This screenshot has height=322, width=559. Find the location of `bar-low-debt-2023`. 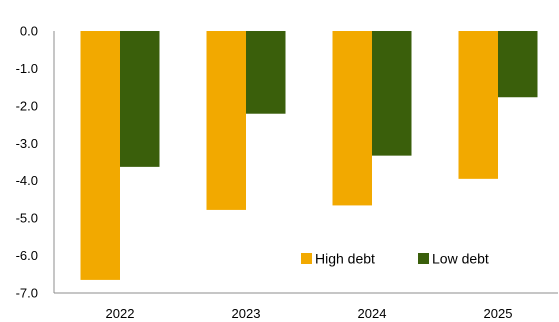

bar-low-debt-2023 is located at coordinates (266, 72).